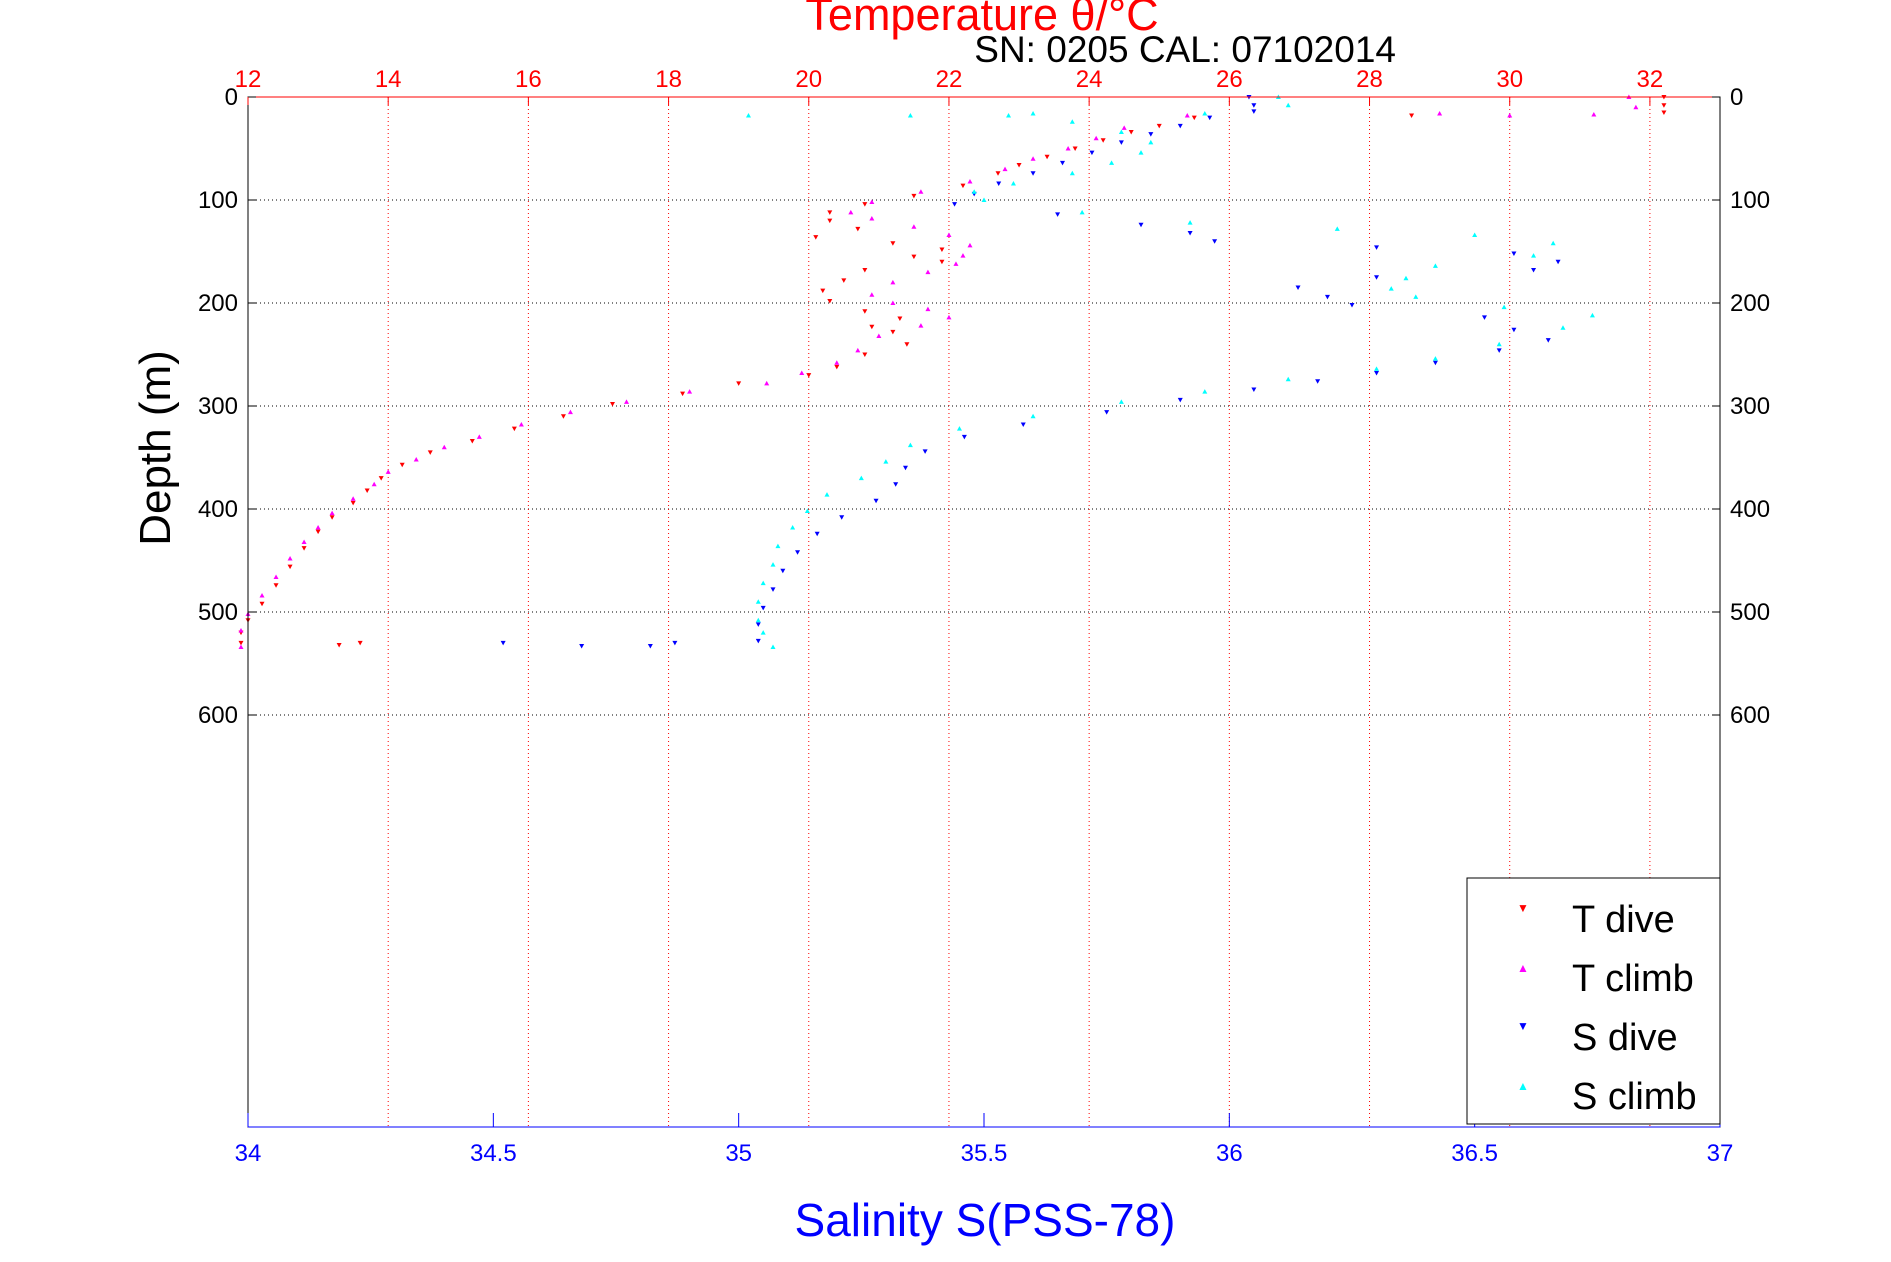 Image resolution: width=1891 pixels, height=1262 pixels. Describe the element at coordinates (1750, 509) in the screenshot. I see `depth-tick-label-right: 400` at that location.